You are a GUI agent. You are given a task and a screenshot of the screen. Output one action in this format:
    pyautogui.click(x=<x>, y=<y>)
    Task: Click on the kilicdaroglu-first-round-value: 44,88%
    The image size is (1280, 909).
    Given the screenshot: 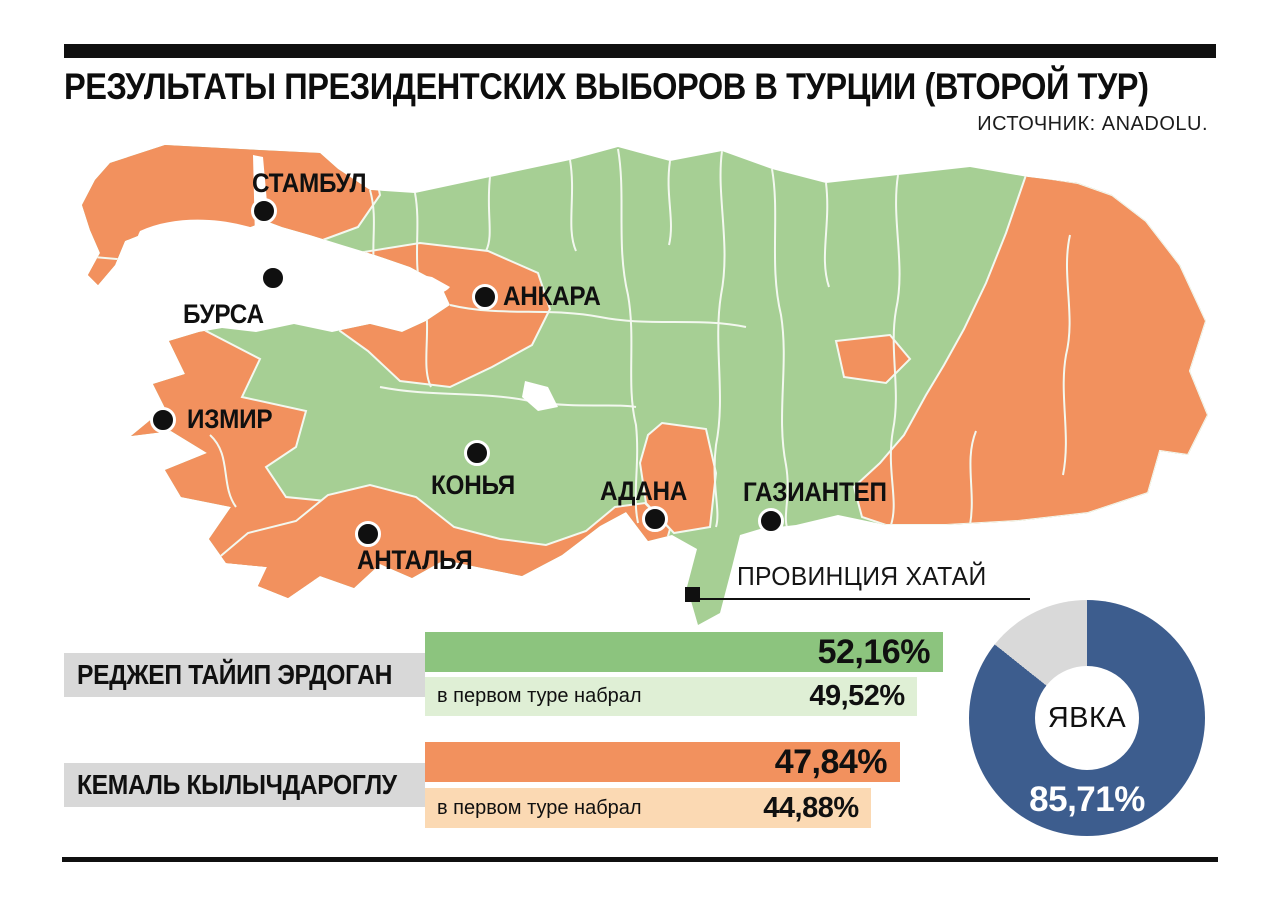 What is the action you would take?
    pyautogui.click(x=811, y=807)
    